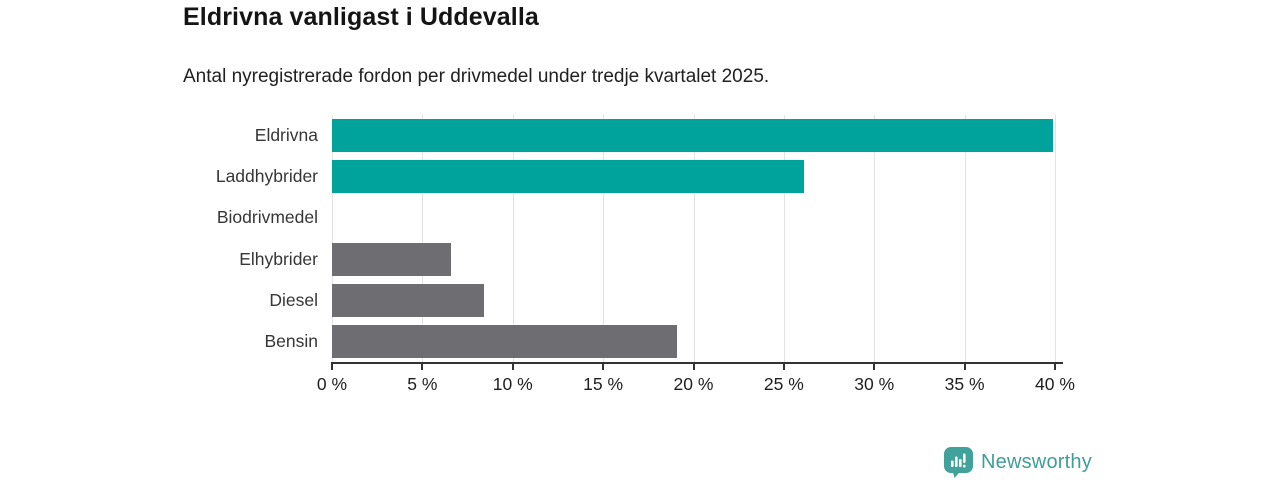 The width and height of the screenshot is (1280, 480). Describe the element at coordinates (293, 299) in the screenshot. I see `category-label: Diesel` at that location.